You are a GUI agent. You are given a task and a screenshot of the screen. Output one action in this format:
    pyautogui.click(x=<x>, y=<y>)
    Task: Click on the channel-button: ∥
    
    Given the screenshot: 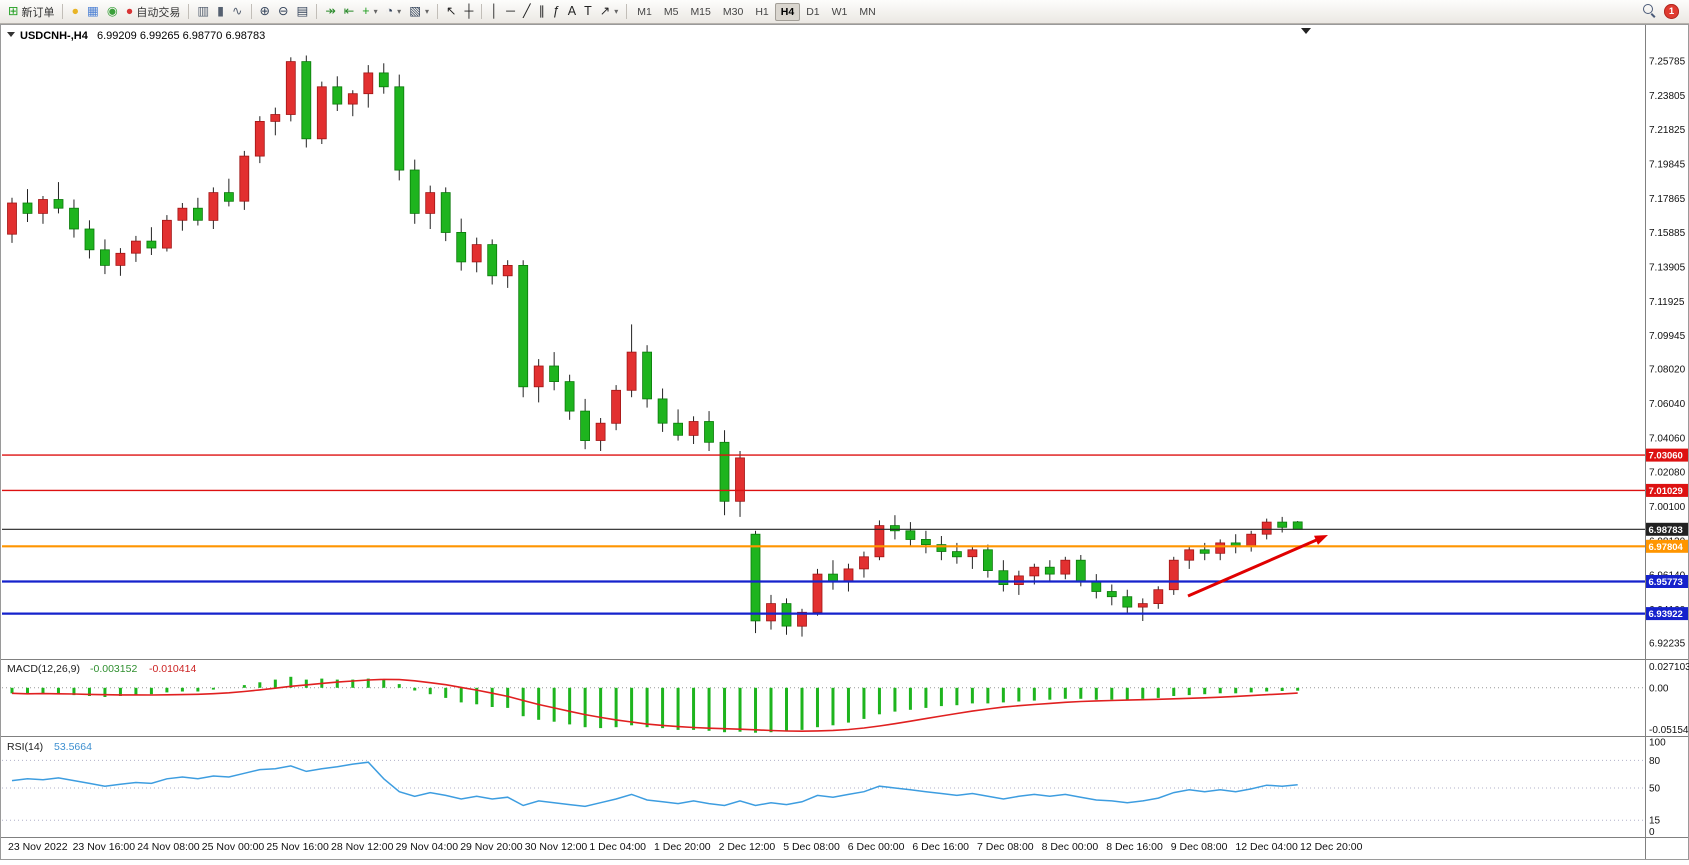 What is the action you would take?
    pyautogui.click(x=542, y=12)
    